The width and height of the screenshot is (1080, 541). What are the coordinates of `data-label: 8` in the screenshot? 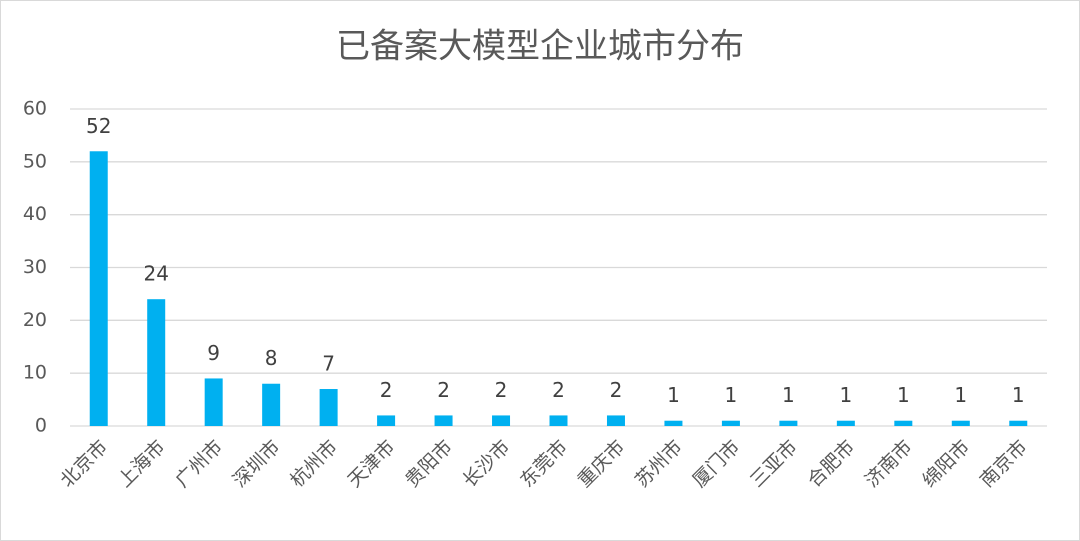 It's located at (271, 358).